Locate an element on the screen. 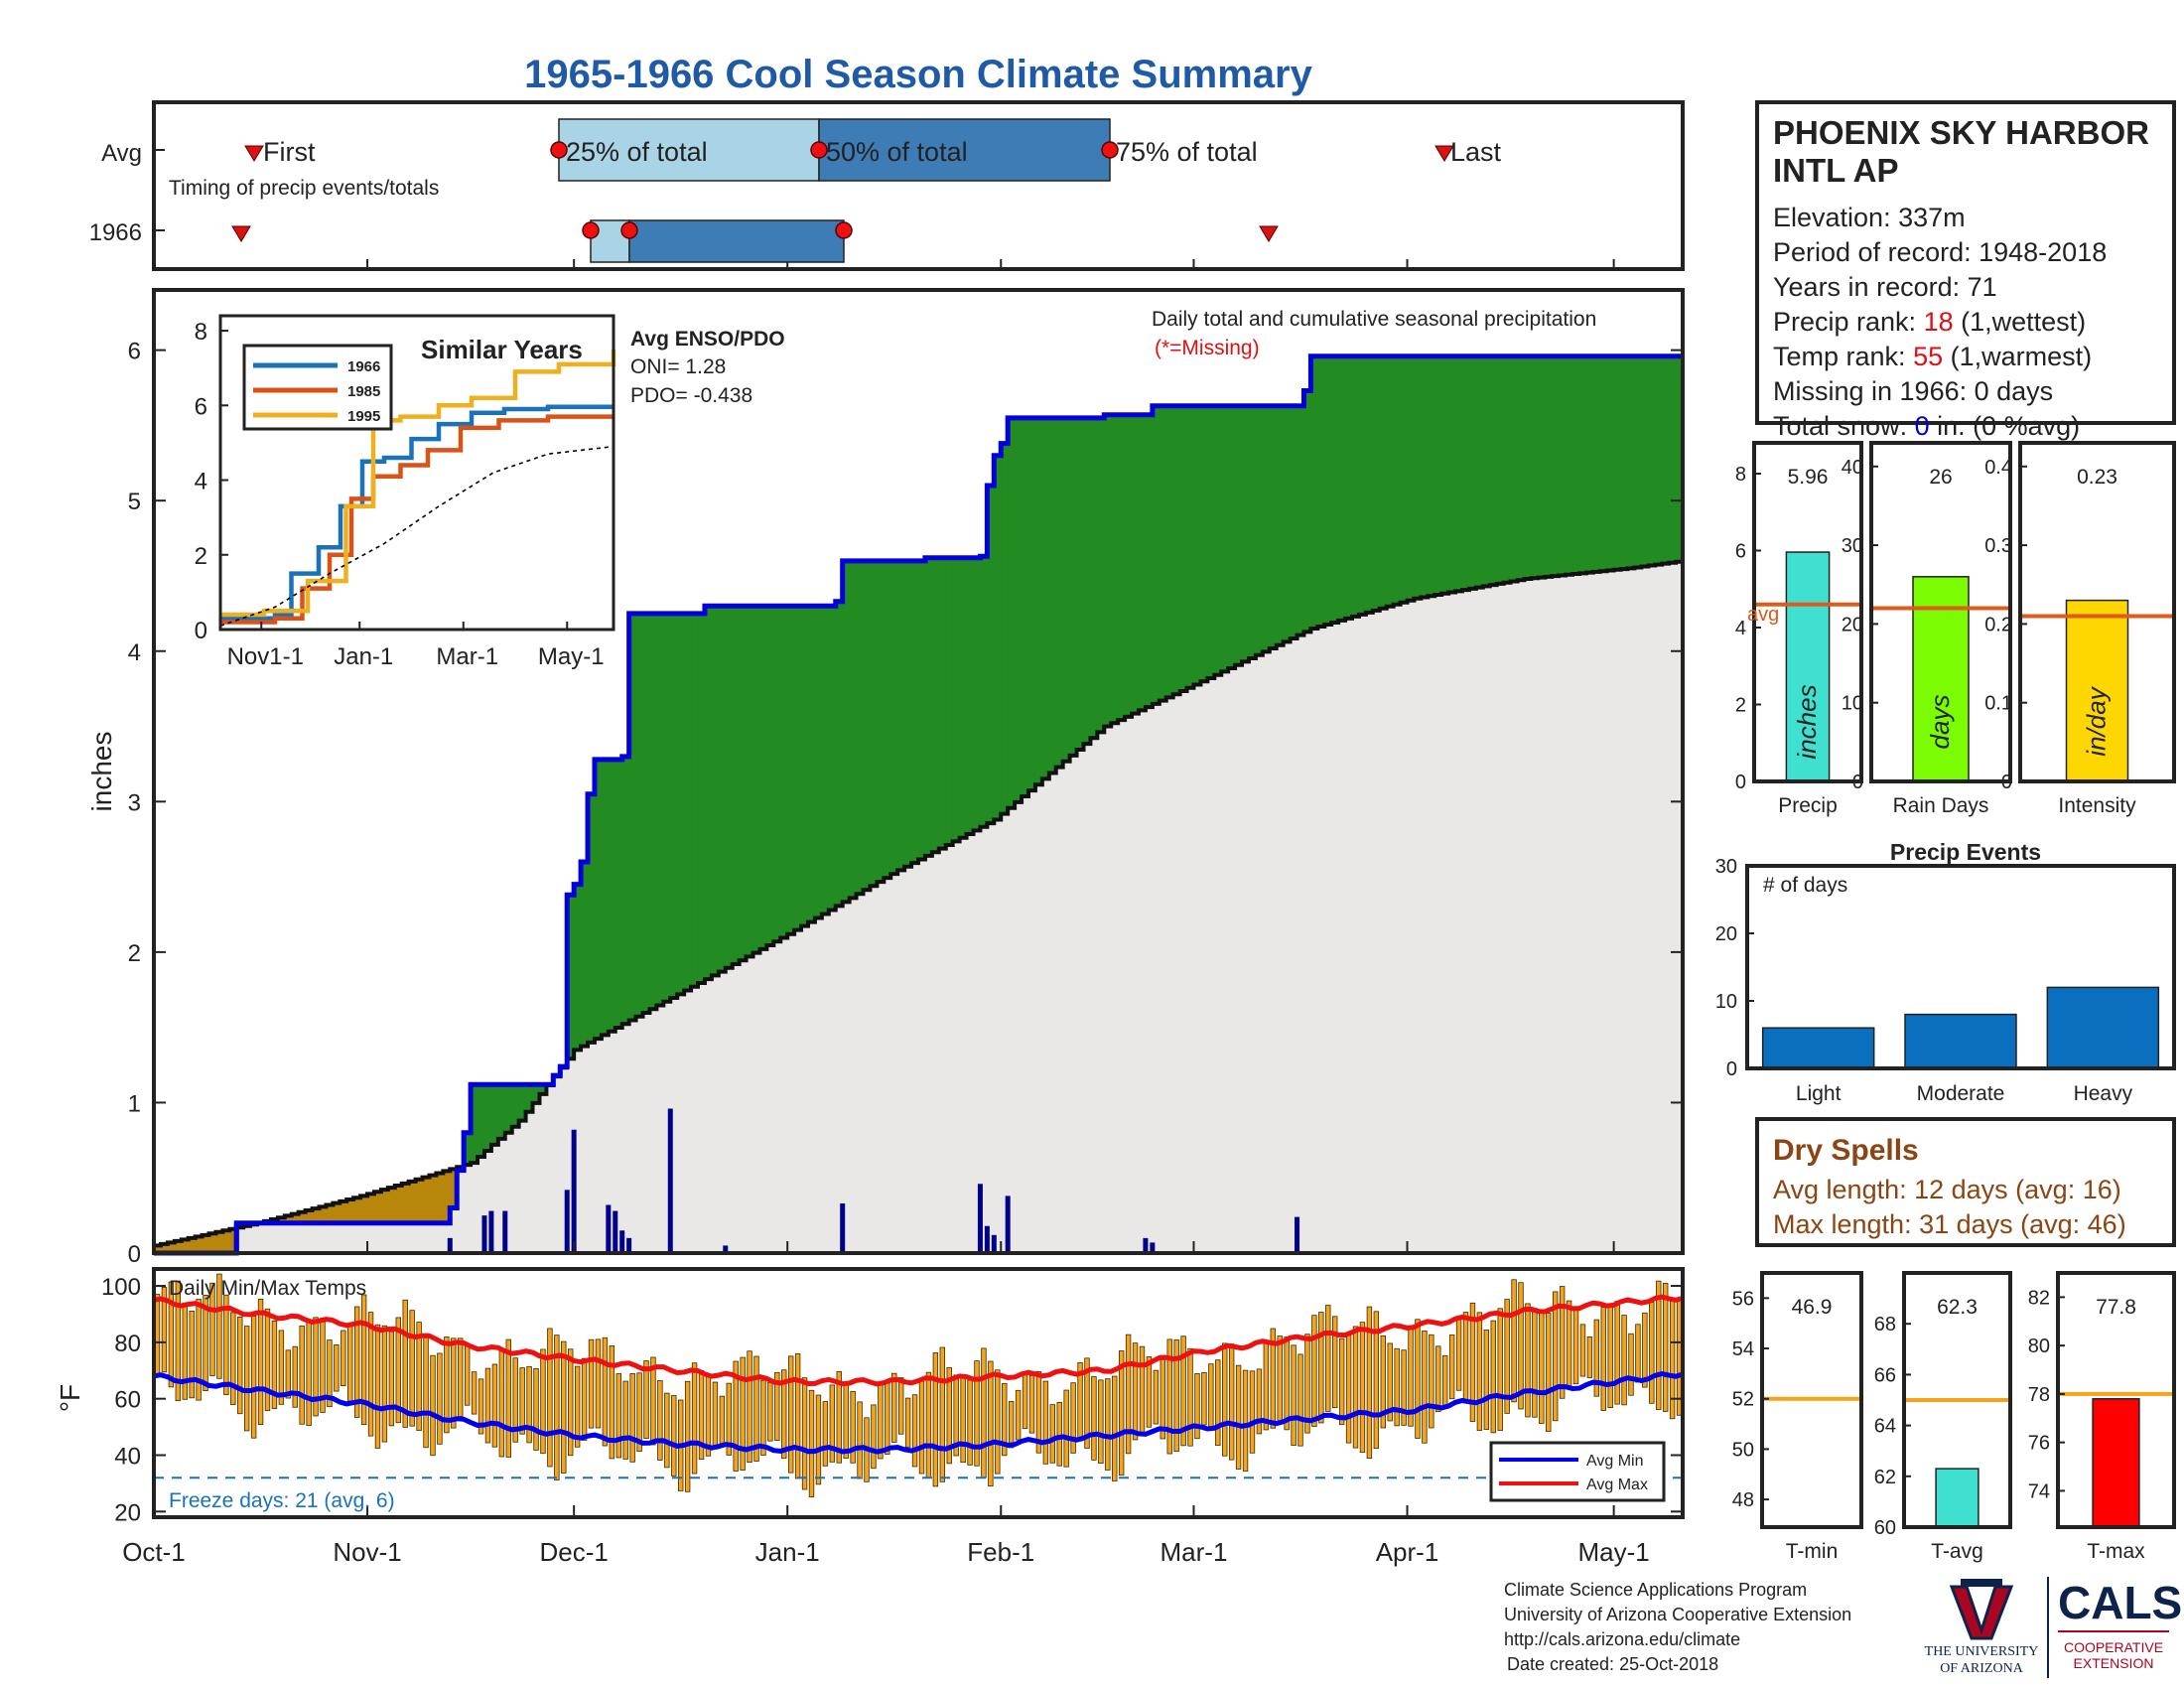 The width and height of the screenshot is (2184, 1688). t-max-ytick-label: 78 is located at coordinates (2039, 1395).